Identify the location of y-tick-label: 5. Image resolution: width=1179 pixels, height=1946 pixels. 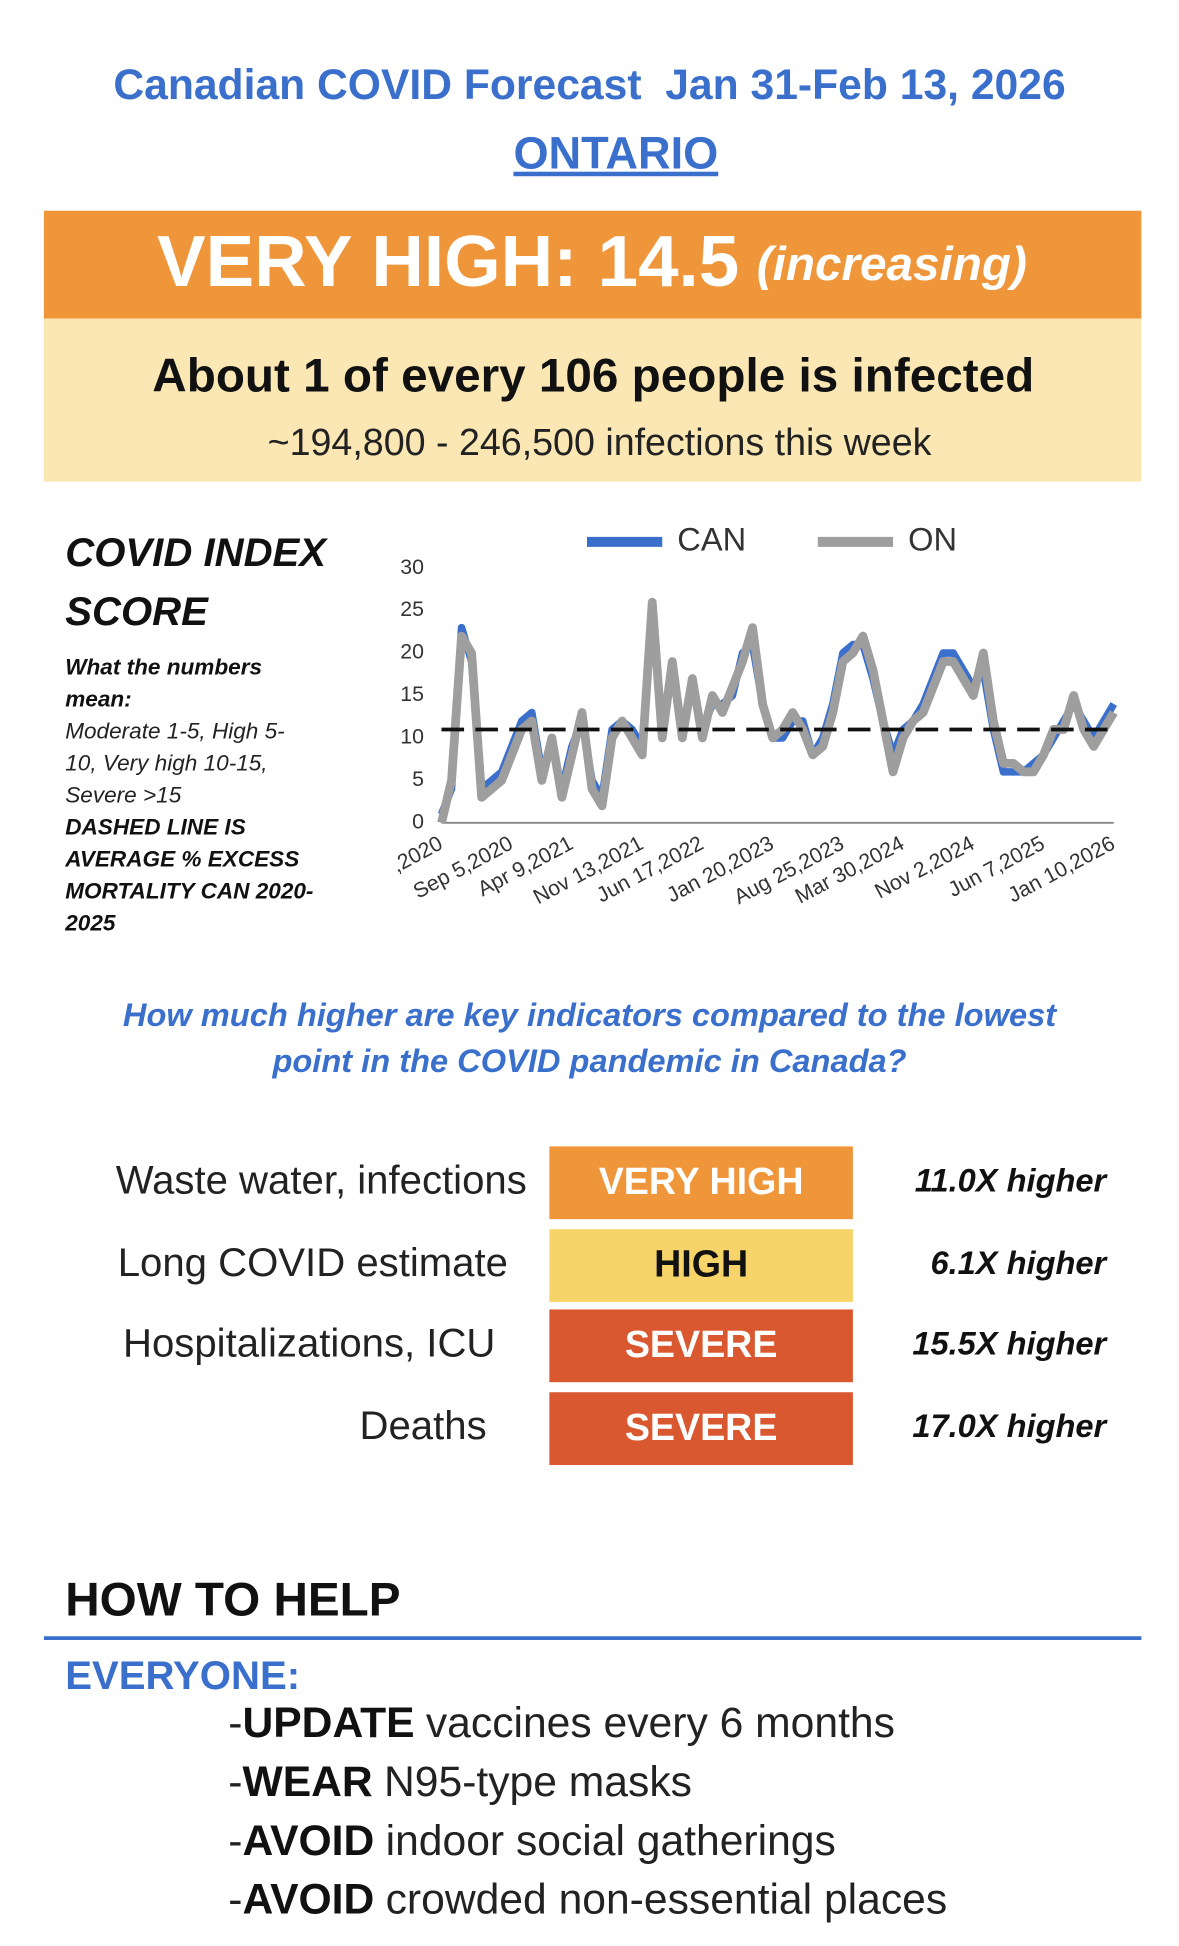
(418, 779).